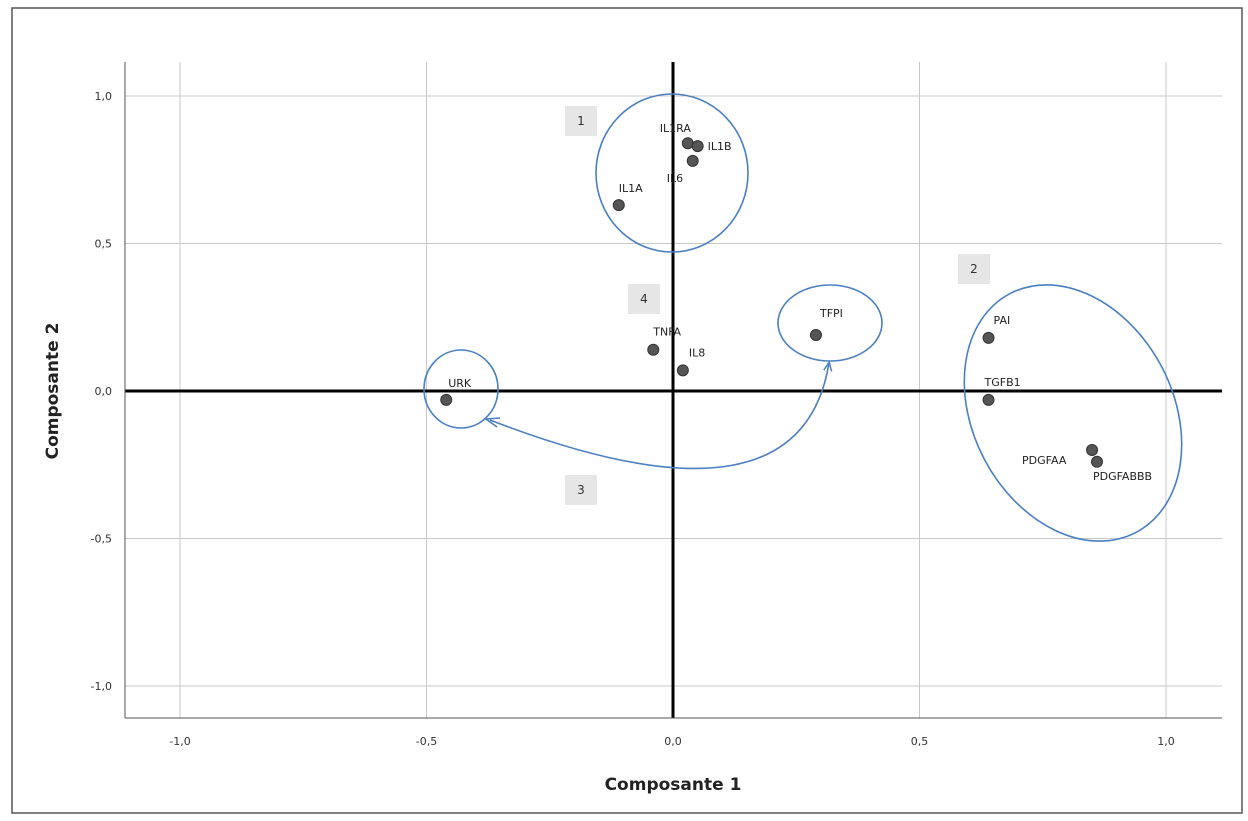 The image size is (1248, 821). I want to click on cluster-2-ellipse, so click(1073, 413).